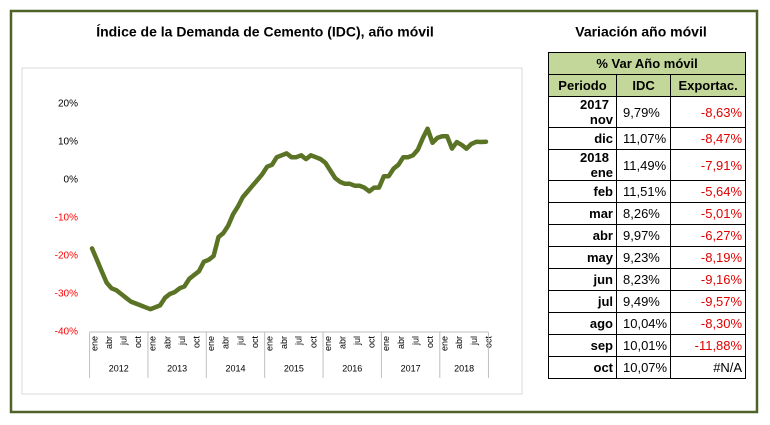 The image size is (770, 425). Describe the element at coordinates (582, 235) in the screenshot. I see `period-cell: abr` at that location.